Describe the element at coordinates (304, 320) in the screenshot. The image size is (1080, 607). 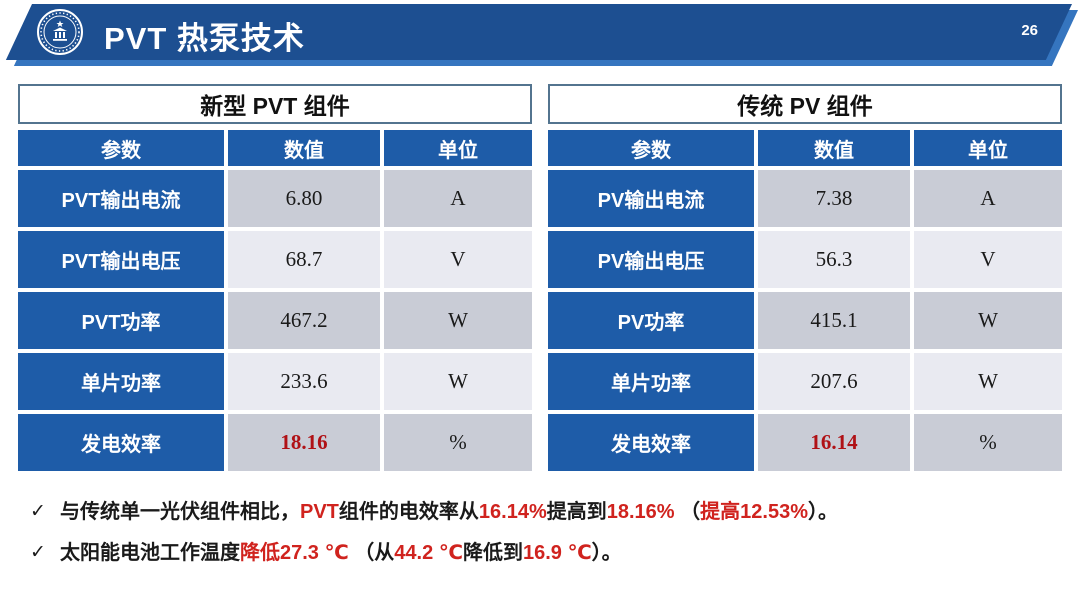
I see `value-cell: 467.2` at that location.